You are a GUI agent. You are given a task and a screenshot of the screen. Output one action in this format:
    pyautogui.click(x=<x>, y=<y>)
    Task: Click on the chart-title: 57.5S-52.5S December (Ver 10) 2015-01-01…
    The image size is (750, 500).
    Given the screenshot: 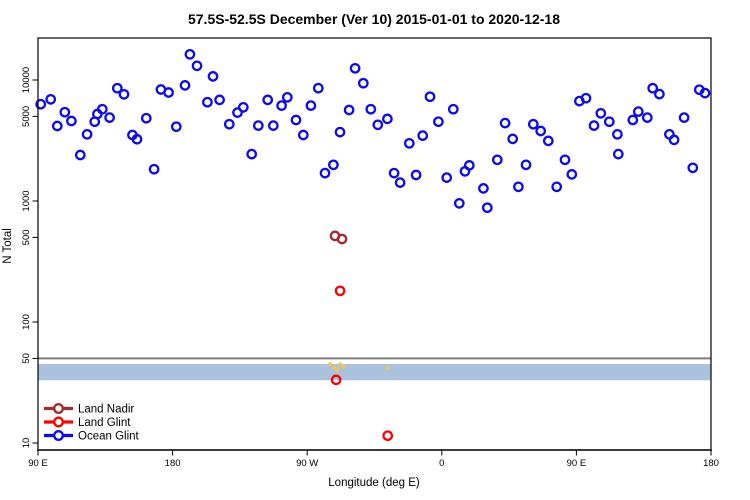 What is the action you would take?
    pyautogui.click(x=374, y=19)
    